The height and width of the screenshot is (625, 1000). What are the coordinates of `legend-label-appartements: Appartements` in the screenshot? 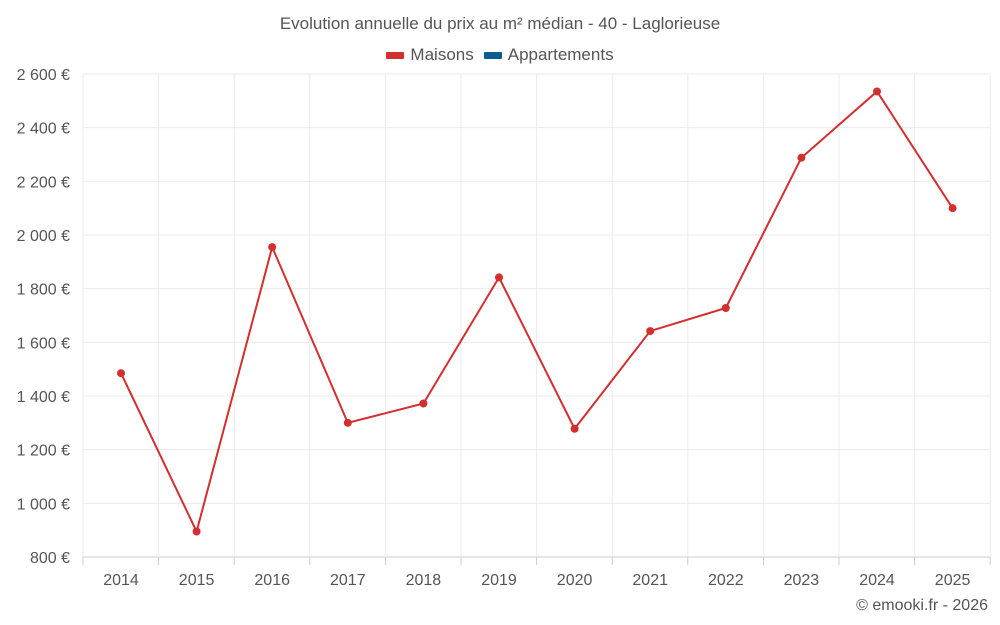 It's located at (560, 54).